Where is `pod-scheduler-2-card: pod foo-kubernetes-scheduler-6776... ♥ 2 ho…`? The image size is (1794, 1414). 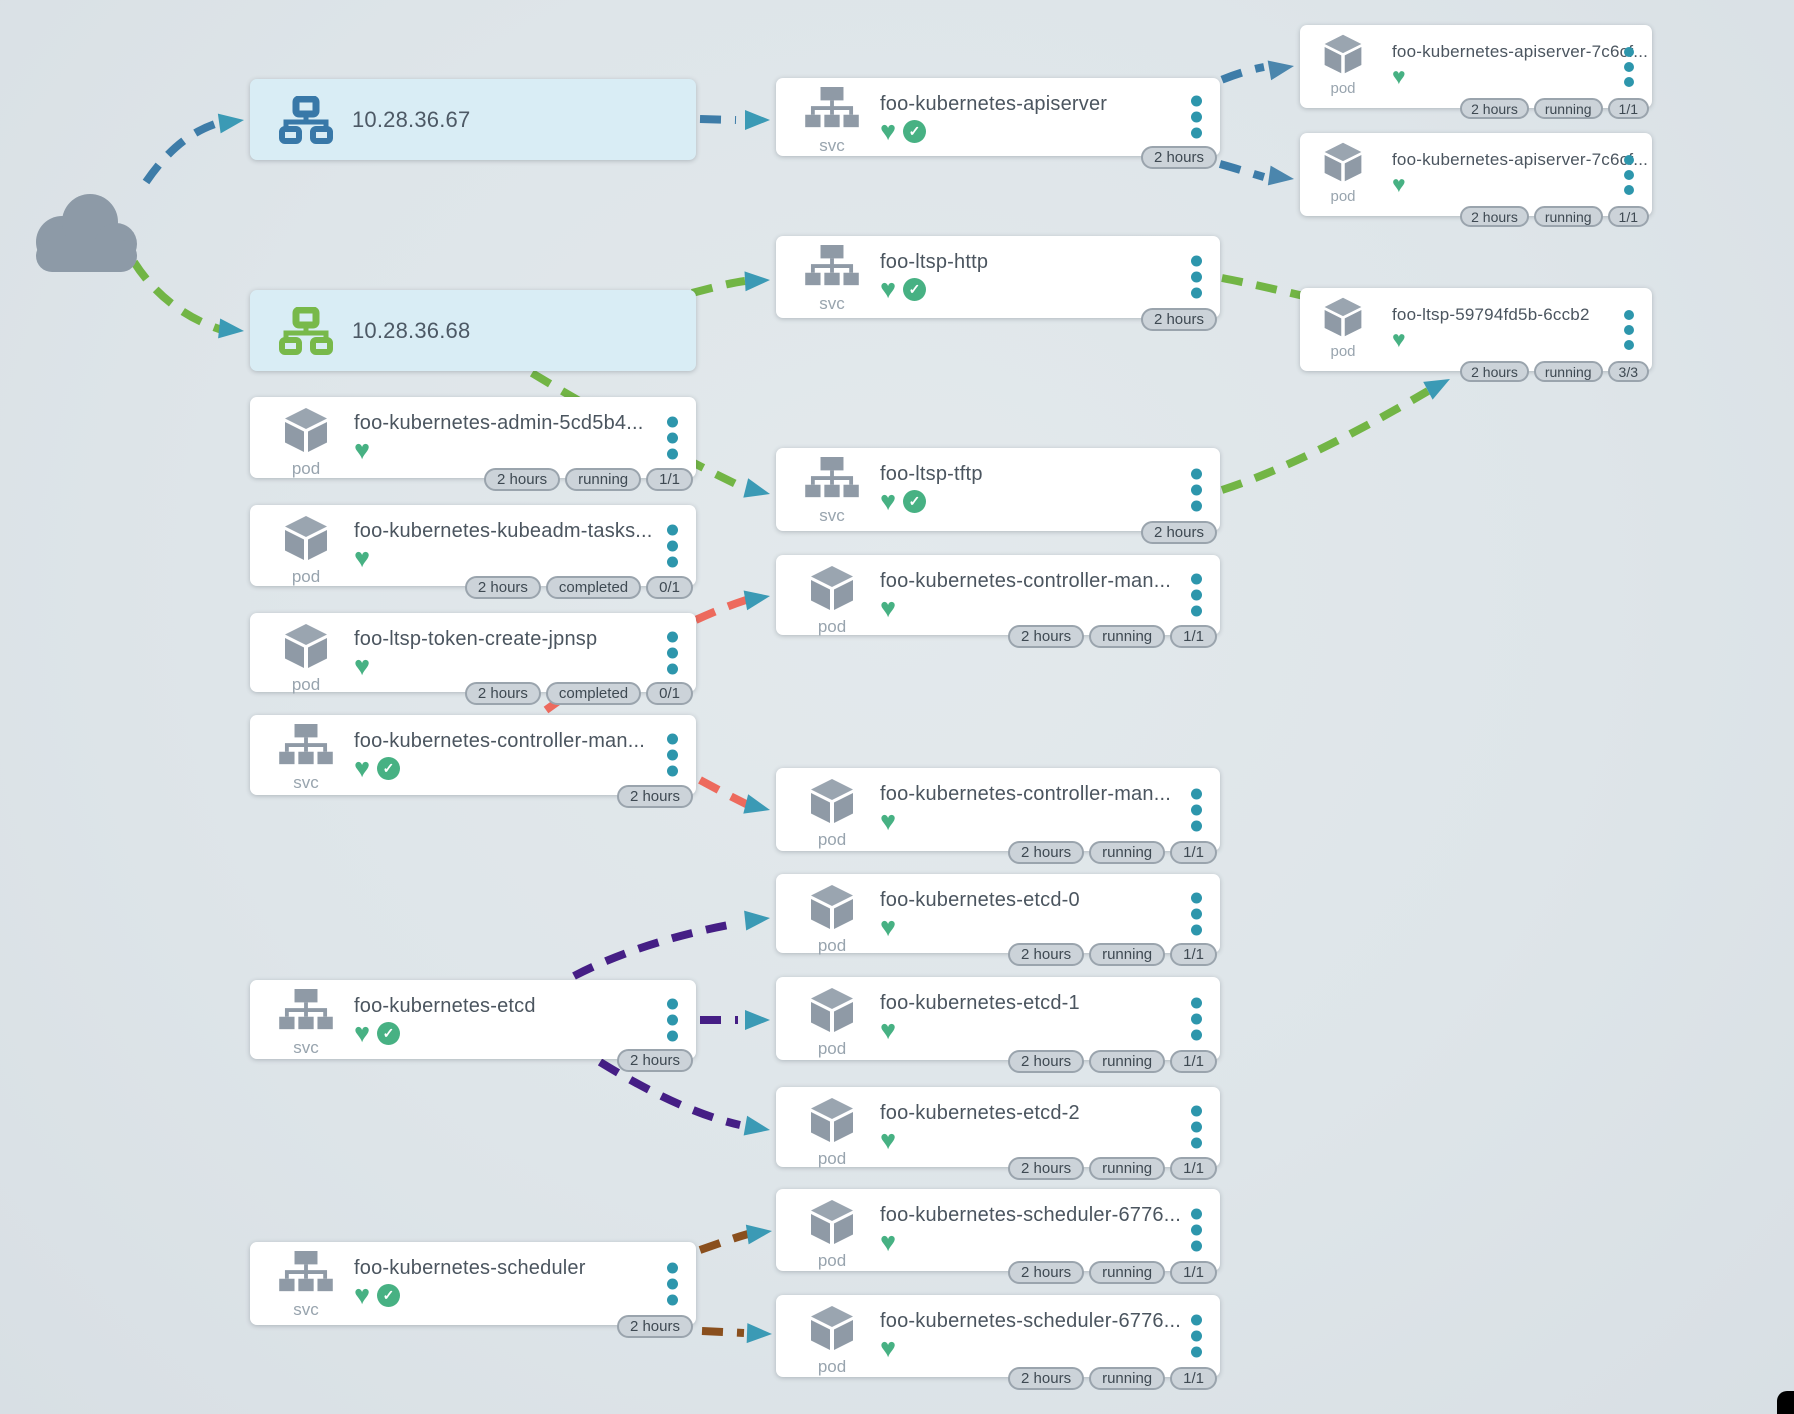 pod-scheduler-2-card: pod foo-kubernetes-scheduler-6776... ♥ 2 ho… is located at coordinates (998, 1342).